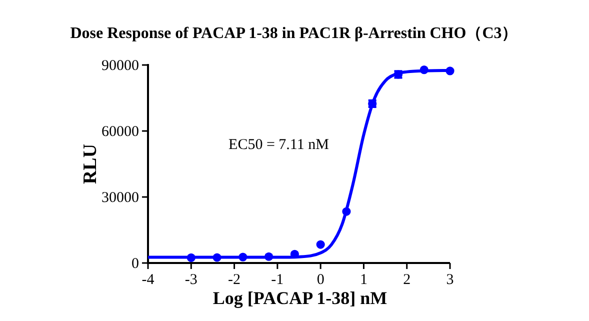 The width and height of the screenshot is (589, 321). I want to click on x-tick-label: 1, so click(364, 280).